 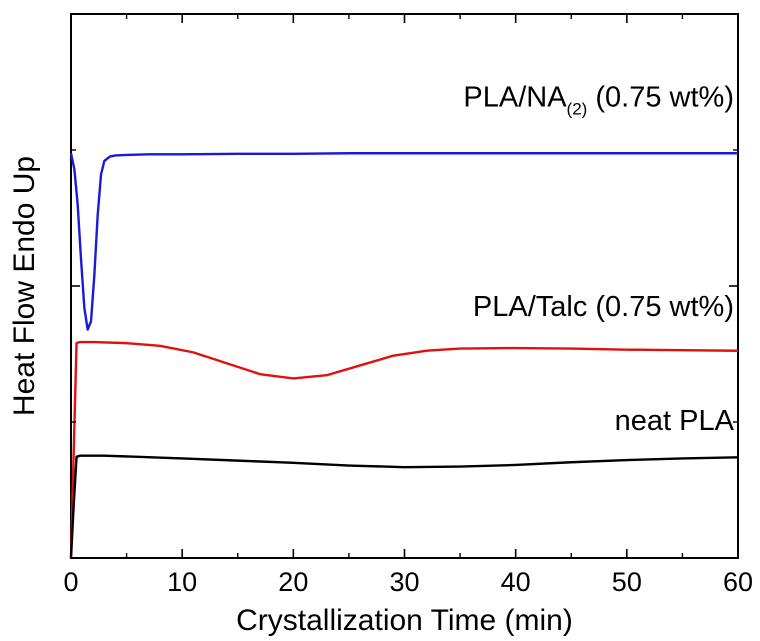 I want to click on series-label-1: PLA/Talc (0.75 wt%), so click(x=603, y=307).